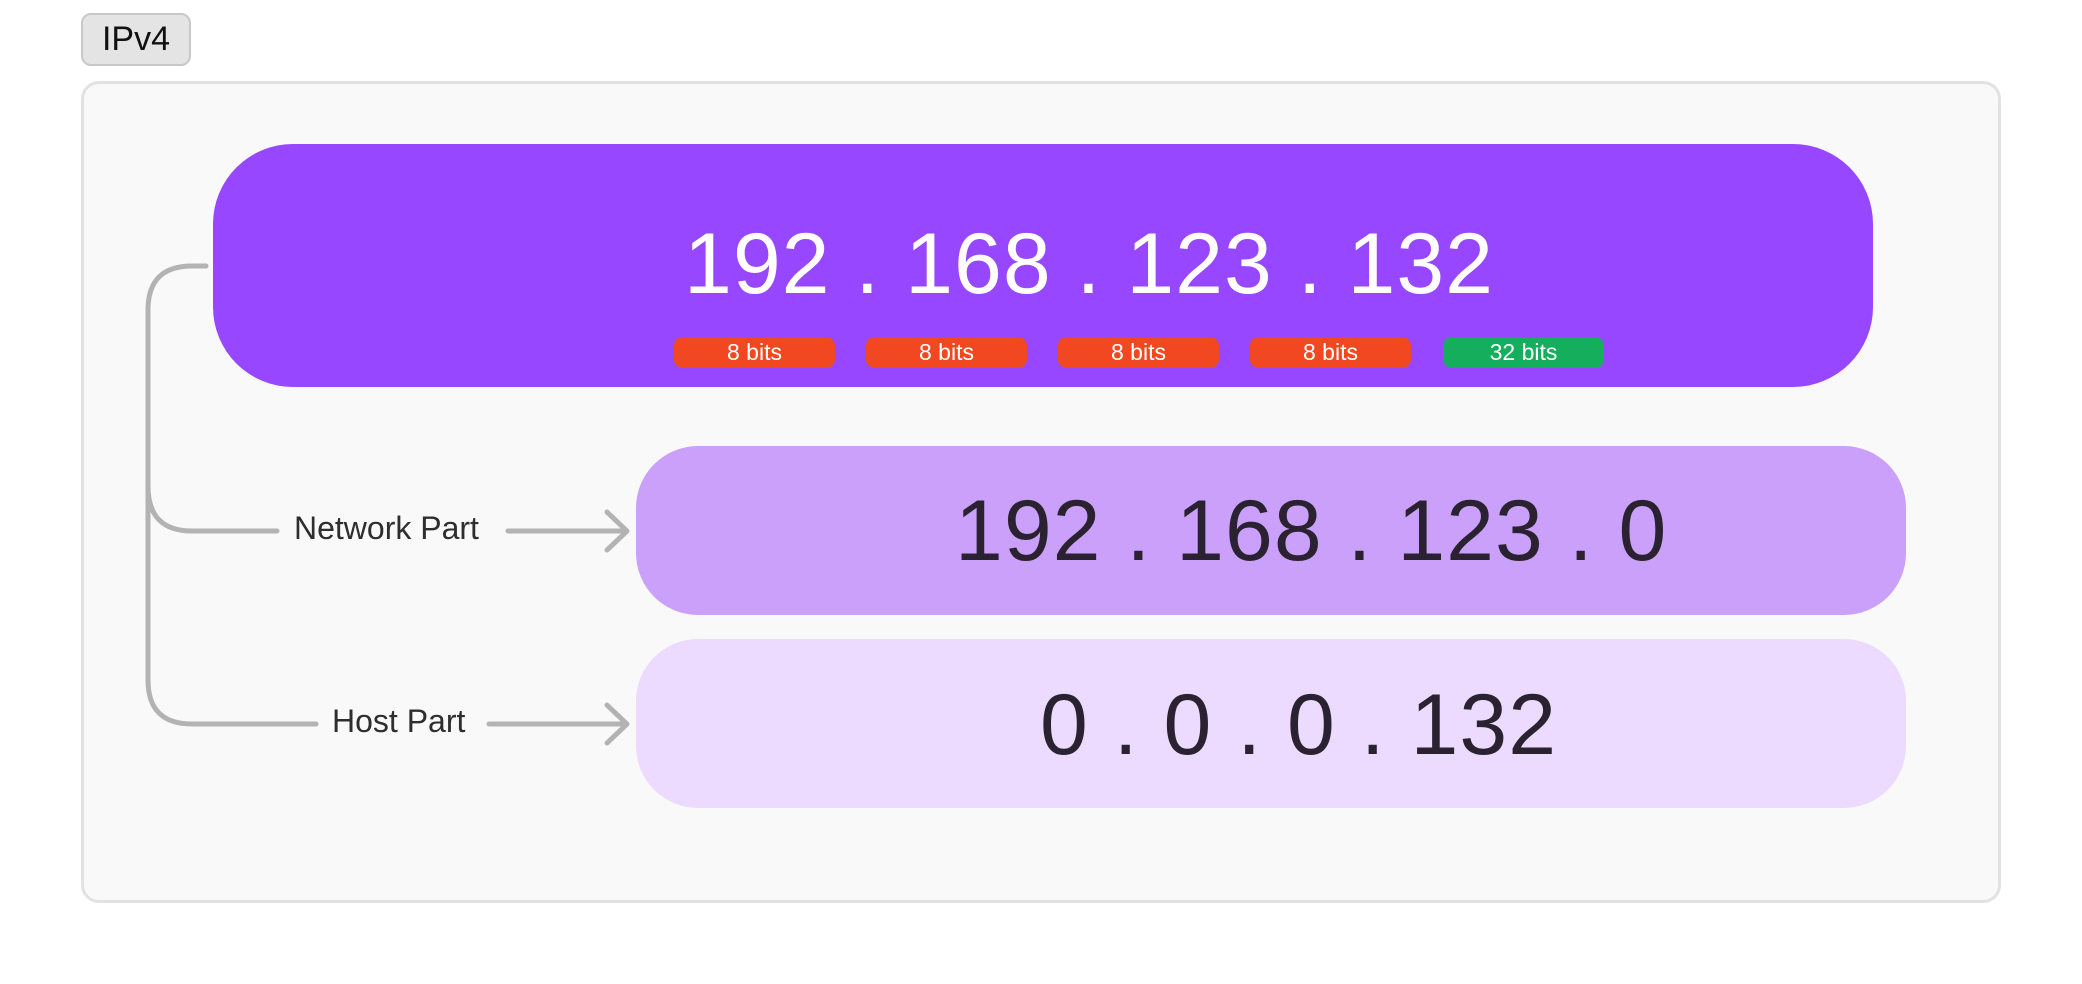  What do you see at coordinates (754, 352) in the screenshot?
I see `octet-1-bits-badge: 8 bits` at bounding box center [754, 352].